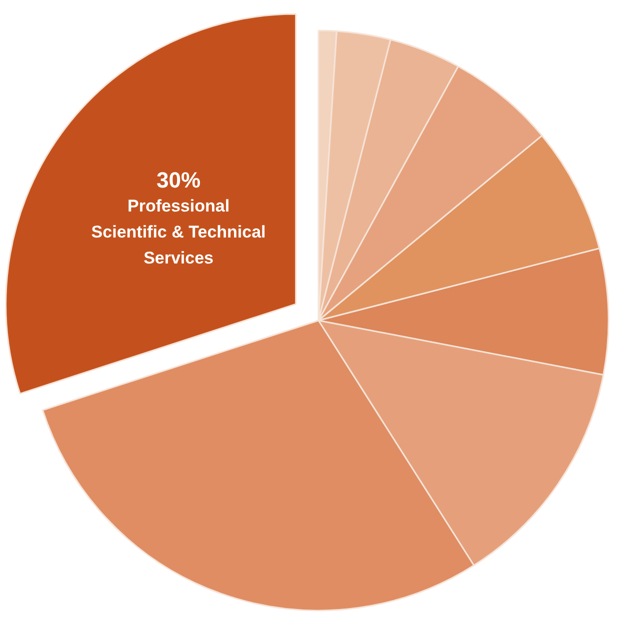 The height and width of the screenshot is (626, 618). Describe the element at coordinates (178, 179) in the screenshot. I see `data-label: 30%` at that location.